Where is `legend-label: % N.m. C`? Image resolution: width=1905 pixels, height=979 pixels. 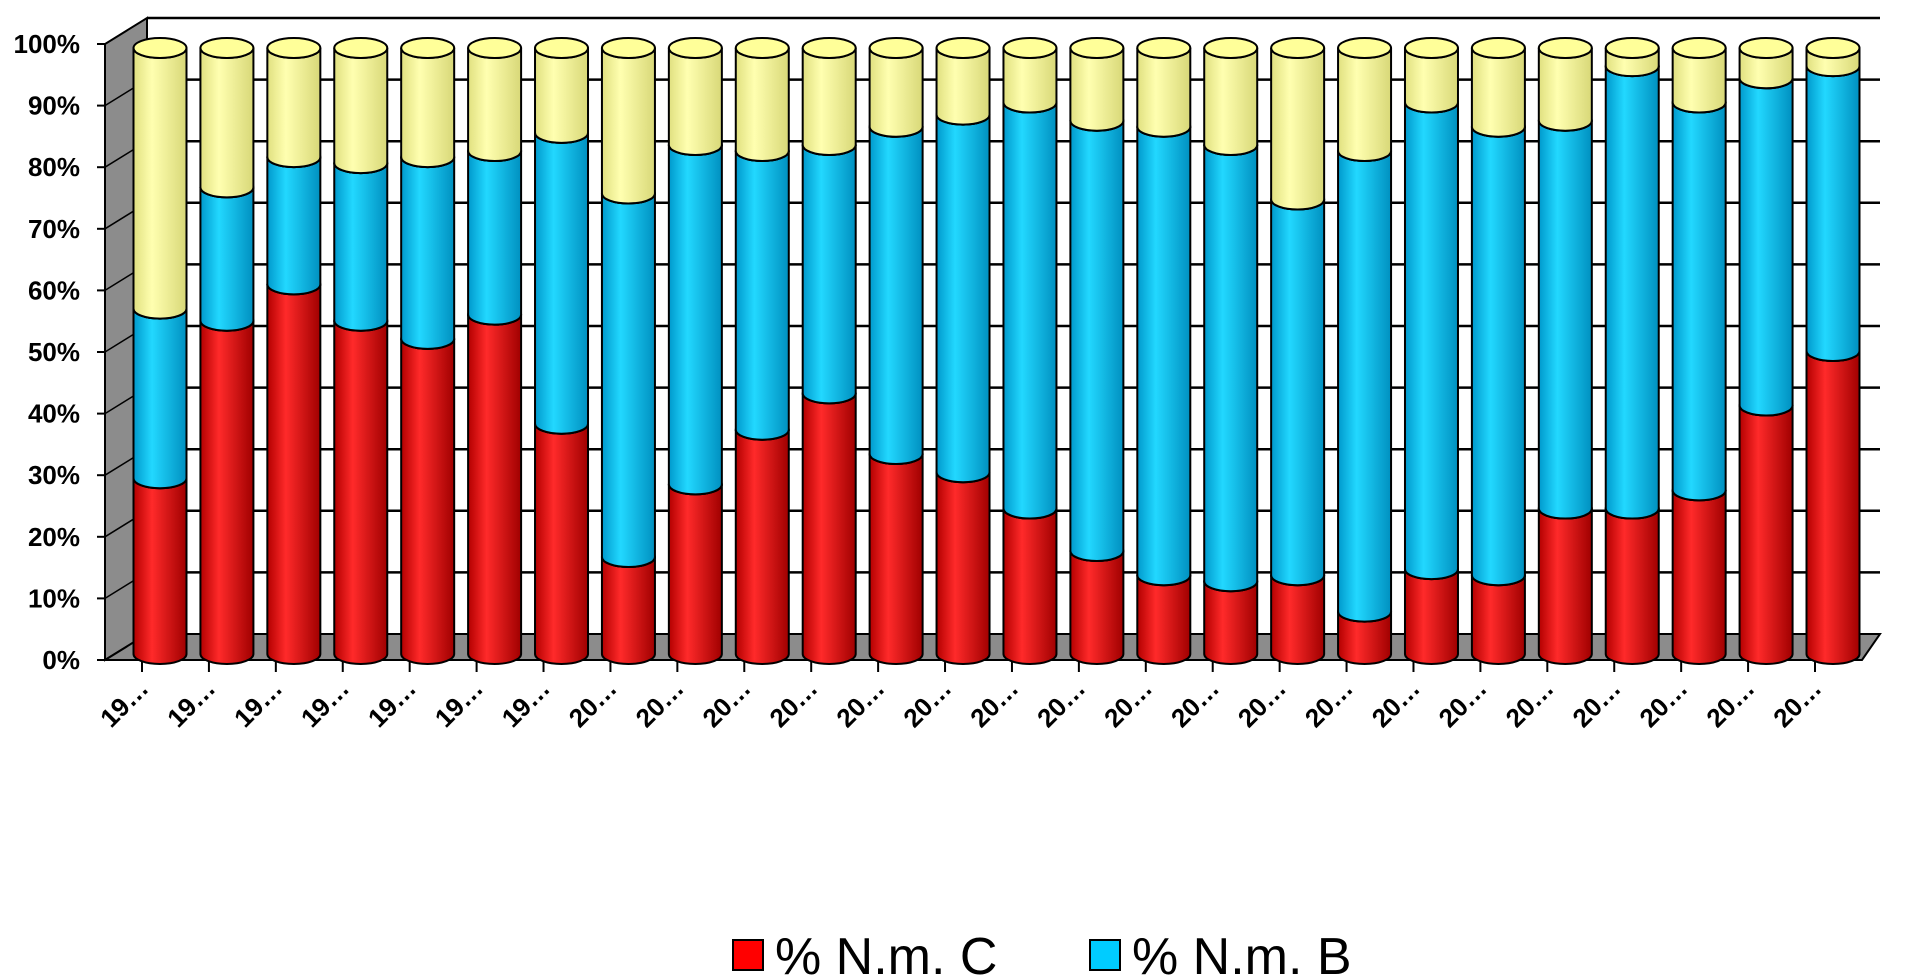 legend-label: % N.m. C is located at coordinates (886, 953).